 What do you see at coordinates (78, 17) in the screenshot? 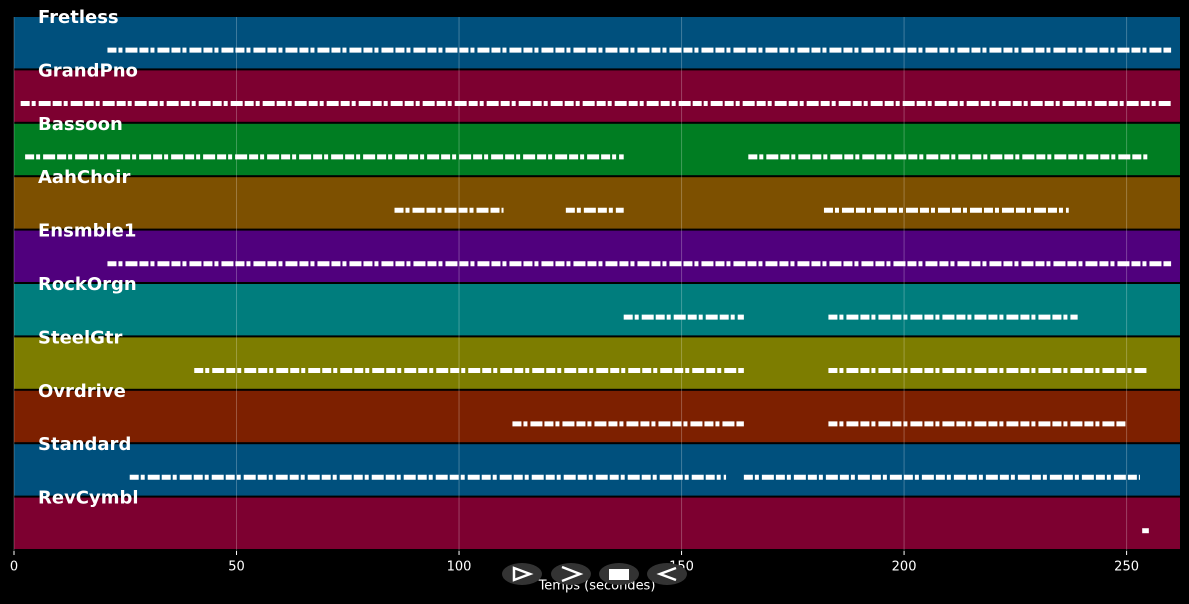
I see `track-label: Fretless` at bounding box center [78, 17].